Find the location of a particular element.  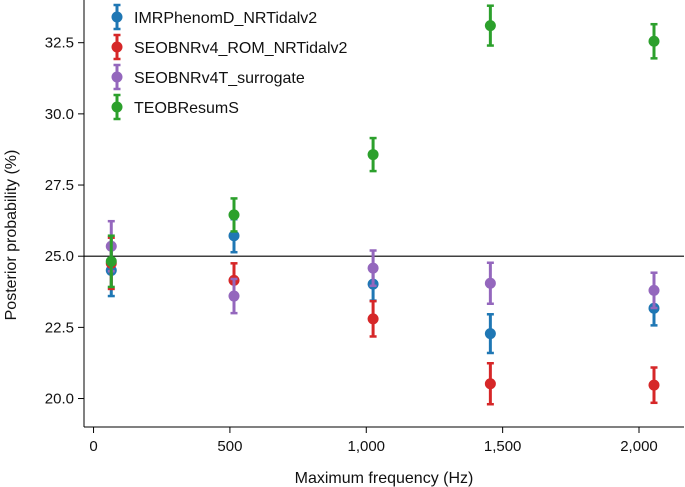

legend-entry: TEOBResumS is located at coordinates (175, 107).